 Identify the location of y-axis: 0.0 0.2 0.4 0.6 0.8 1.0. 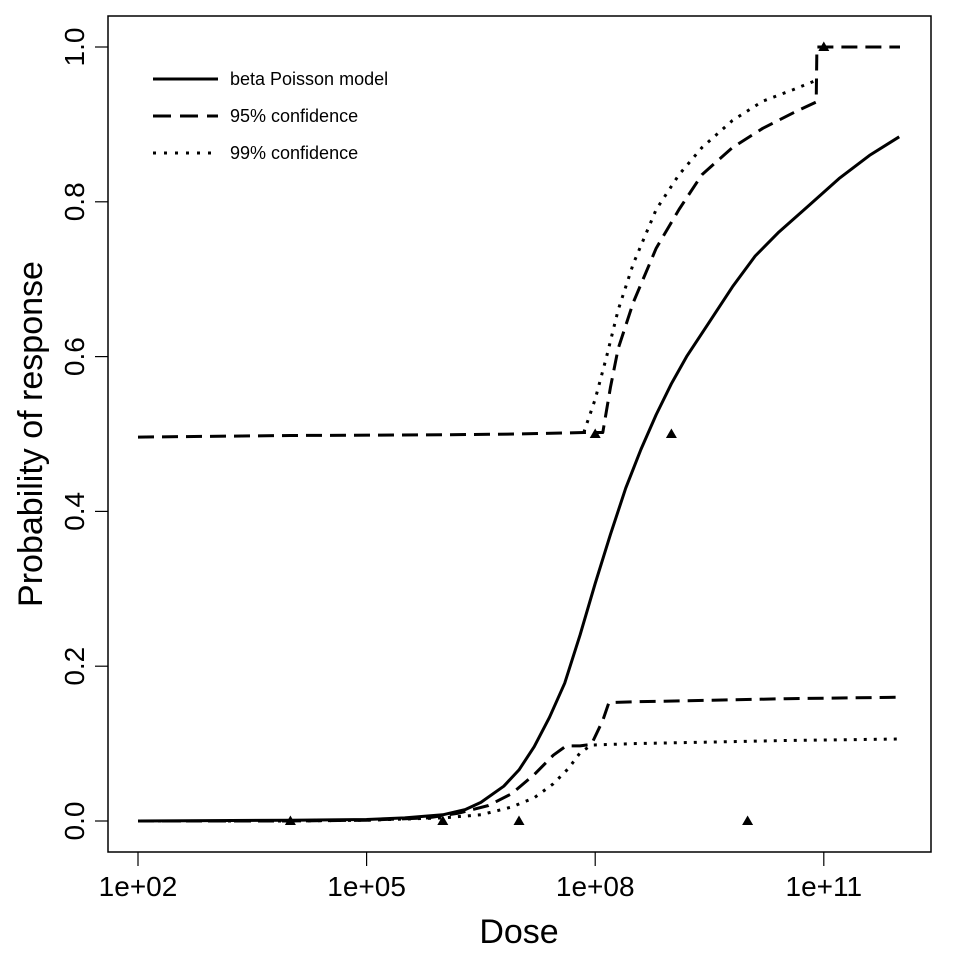
(83, 434).